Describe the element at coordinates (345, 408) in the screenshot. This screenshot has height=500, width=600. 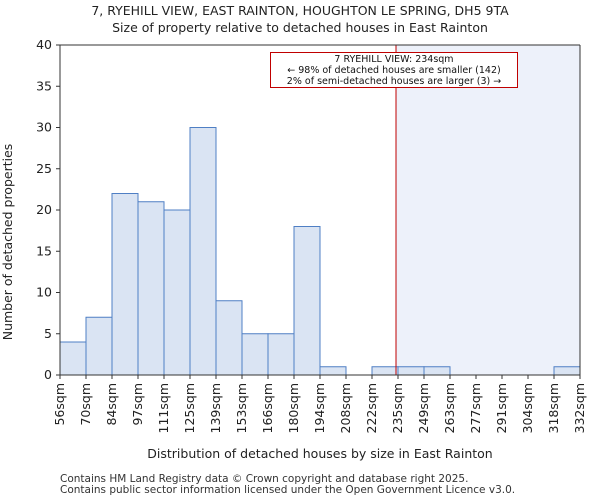
I see `x-tick-label: 208sqm` at that location.